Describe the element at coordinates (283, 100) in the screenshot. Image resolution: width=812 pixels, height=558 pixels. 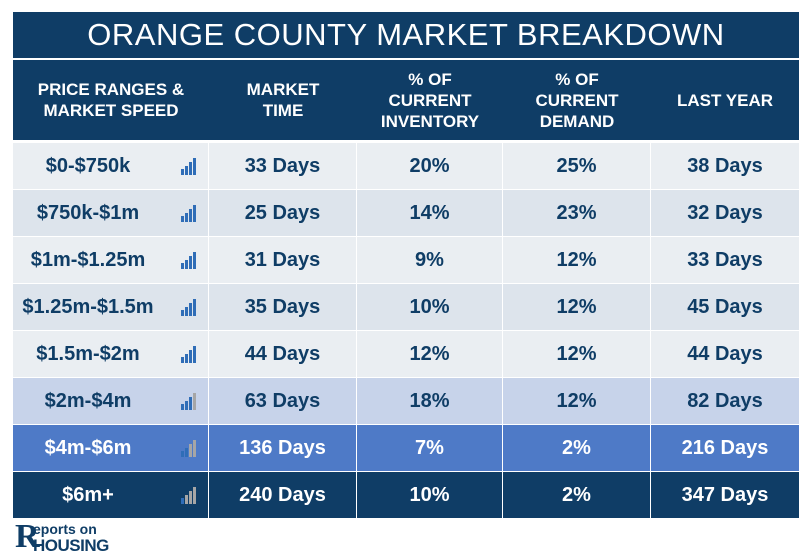
I see `header-market-time: MARKET TIME` at that location.